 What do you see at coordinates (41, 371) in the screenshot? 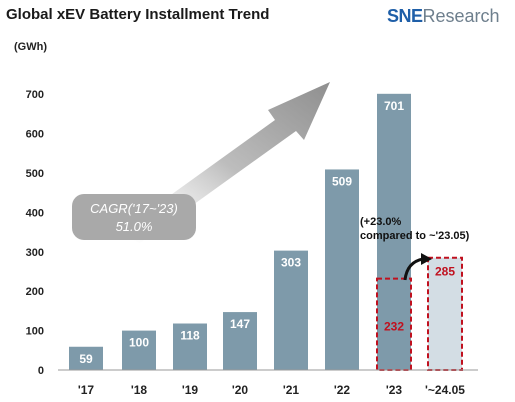
I see `y-tick-label: 0` at bounding box center [41, 371].